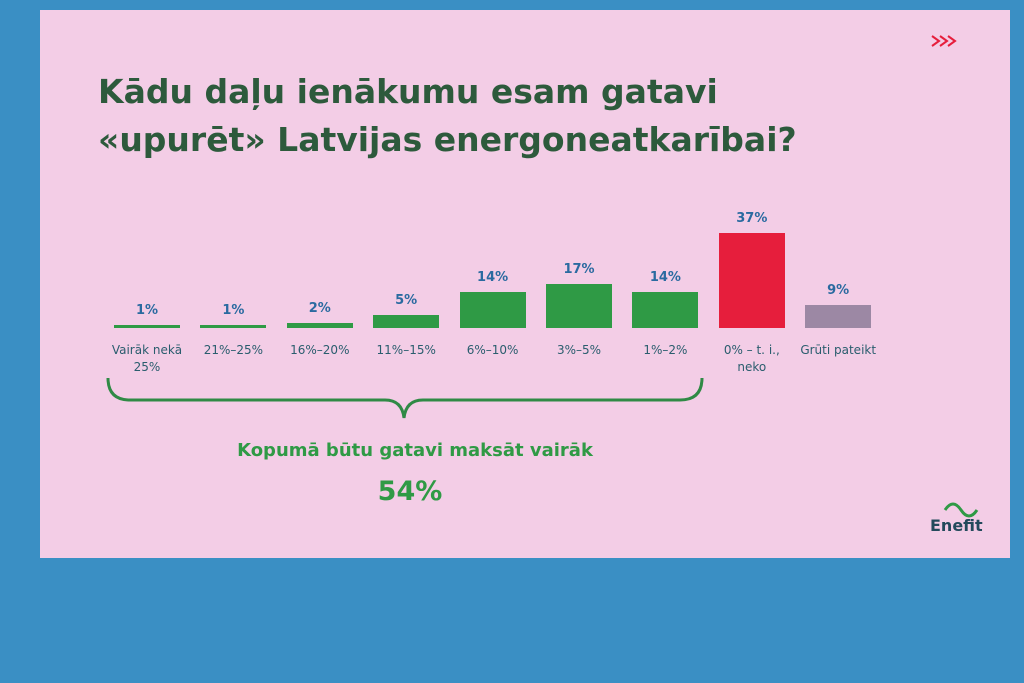 The width and height of the screenshot is (1024, 683). Describe the element at coordinates (406, 301) in the screenshot. I see `value-label: 5%` at that location.